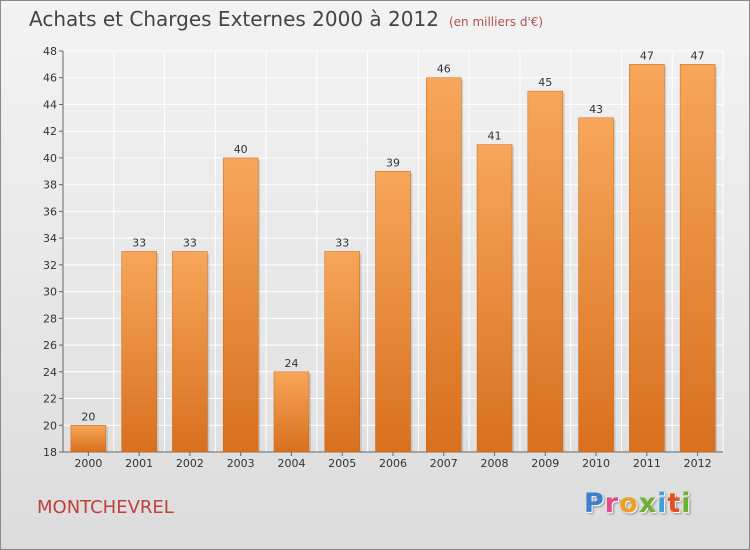 This screenshot has width=750, height=550. What do you see at coordinates (50, 452) in the screenshot?
I see `y-tick-label: 18` at bounding box center [50, 452].